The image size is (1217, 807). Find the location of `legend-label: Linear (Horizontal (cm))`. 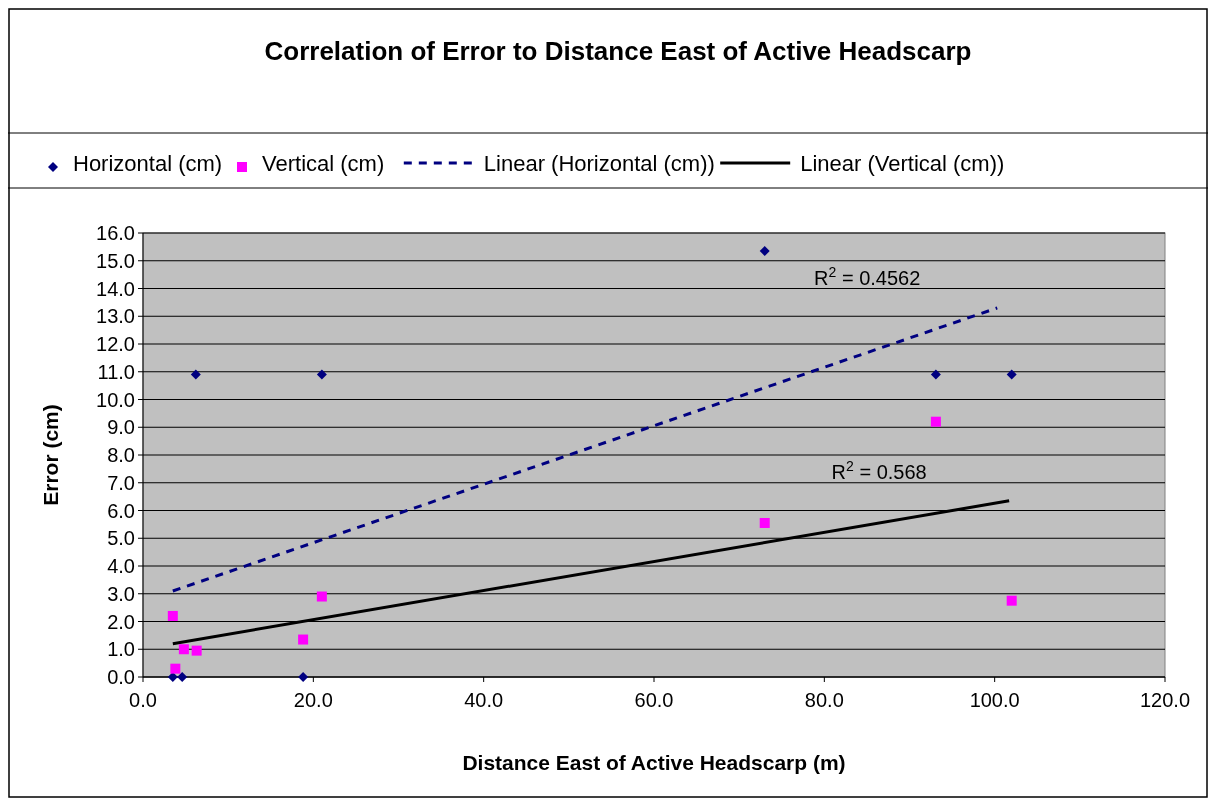

legend-label: Linear (Horizontal (cm)) is located at coordinates (599, 163).